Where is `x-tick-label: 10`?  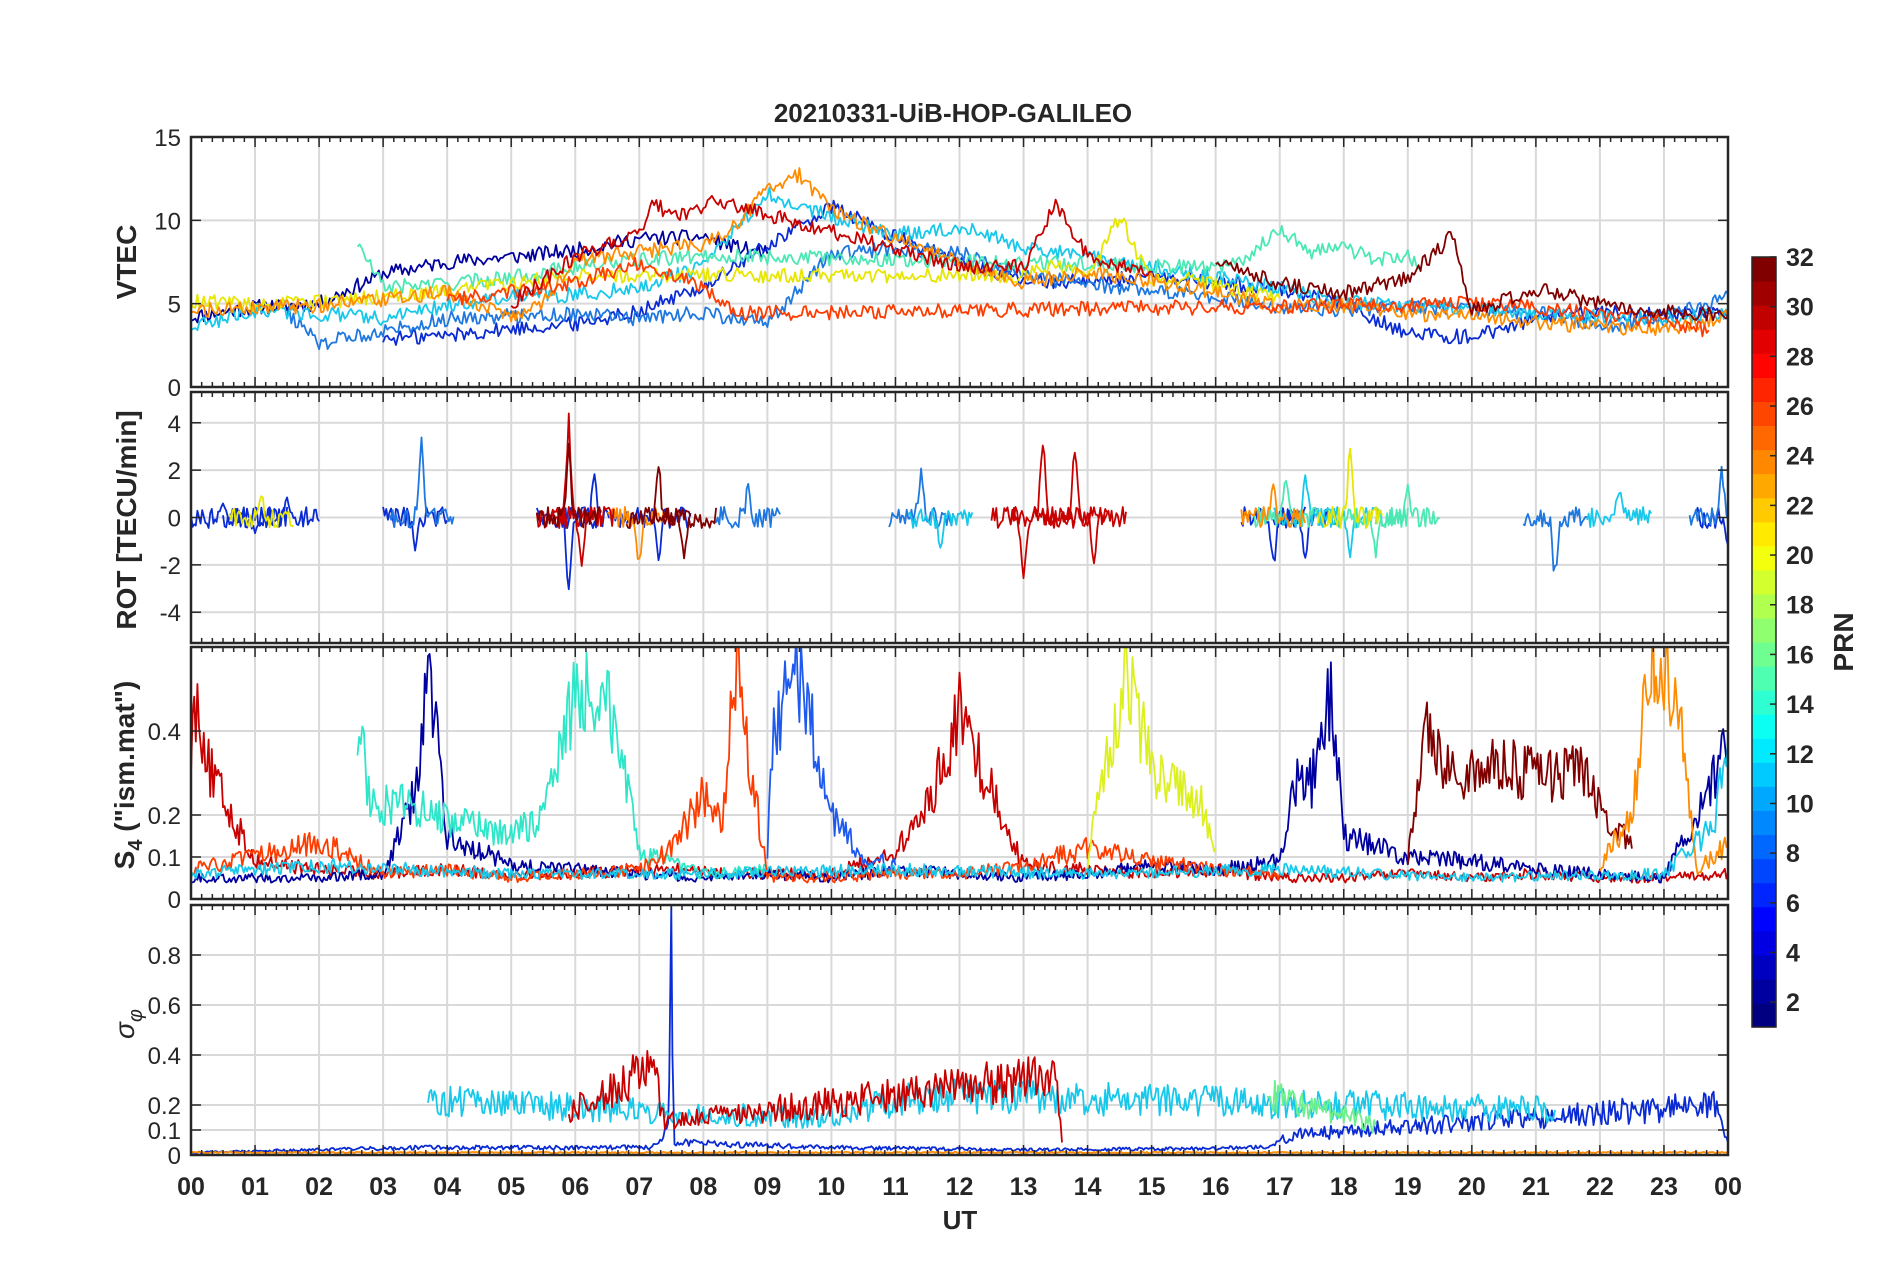
x-tick-label: 10 is located at coordinates (832, 1187).